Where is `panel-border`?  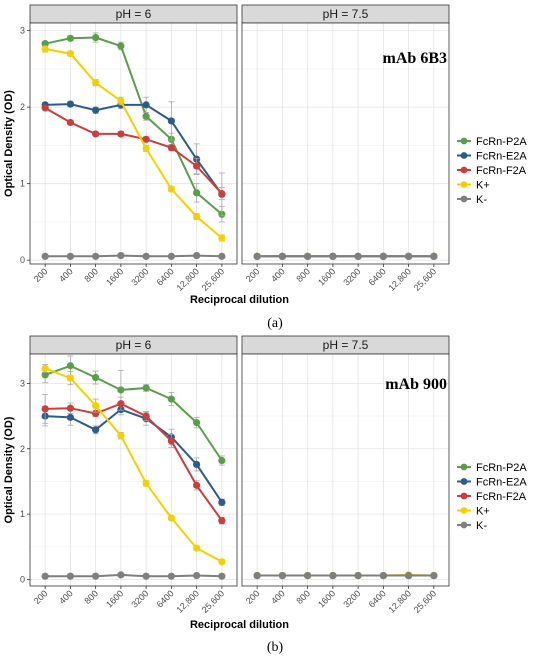
panel-border is located at coordinates (133, 143).